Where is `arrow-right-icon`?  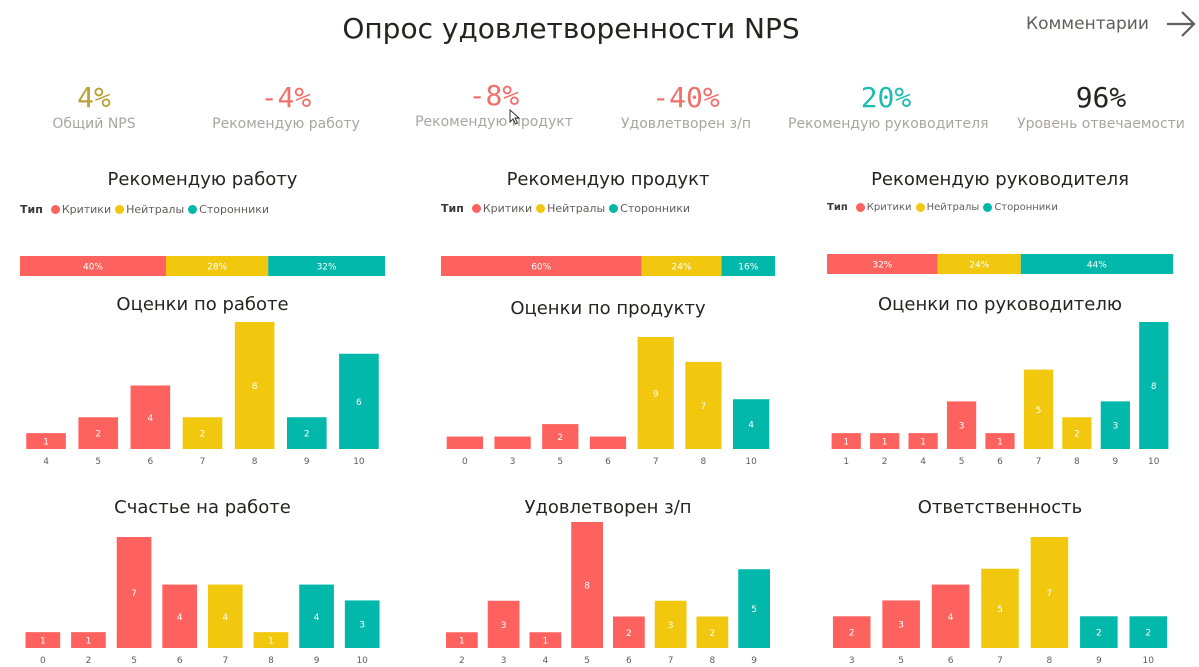 arrow-right-icon is located at coordinates (1181, 24).